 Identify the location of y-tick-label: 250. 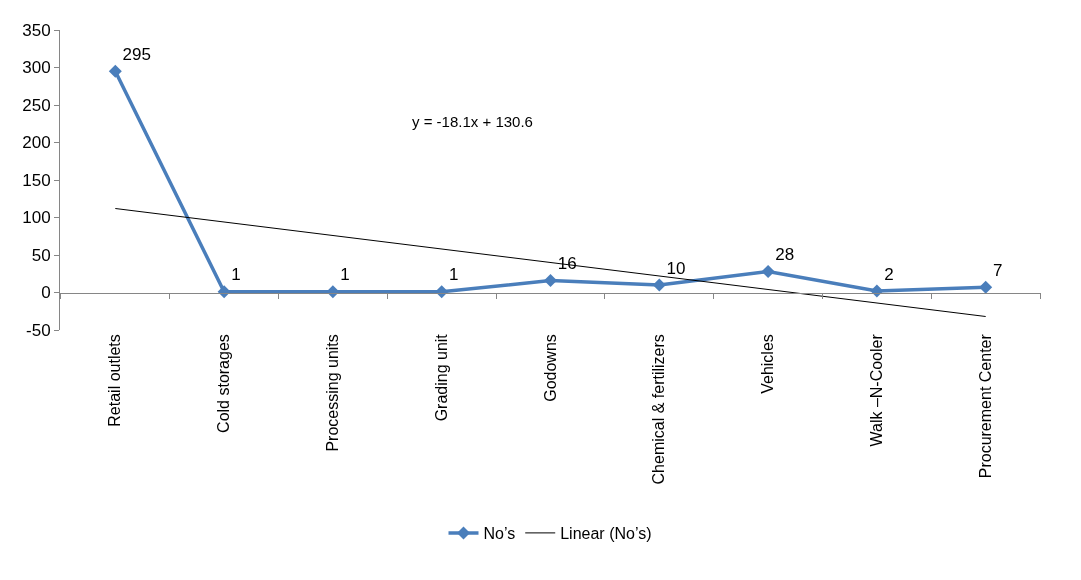
(36, 105).